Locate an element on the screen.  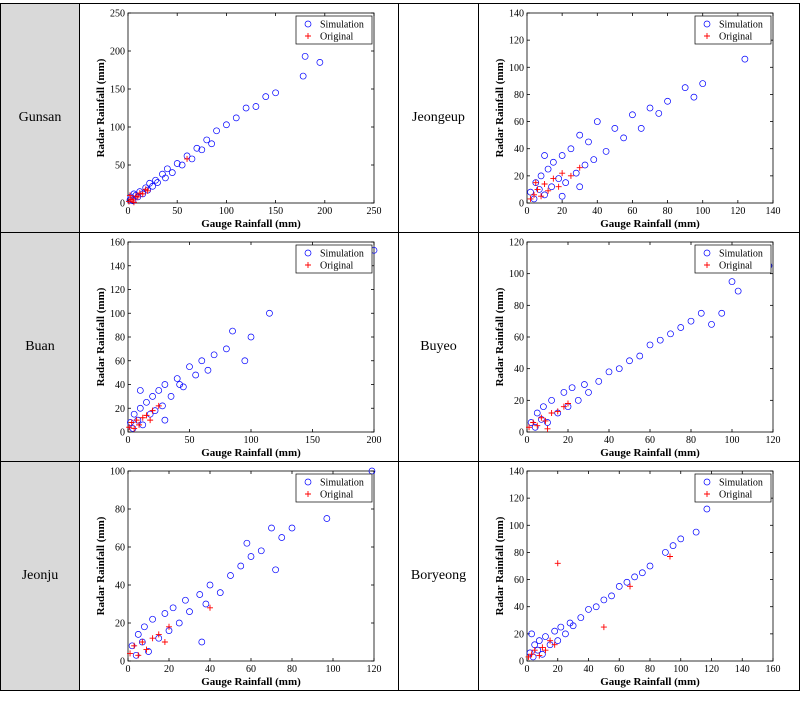
y-axis-label: Radar Rainfall (mm) is located at coordinates (500, 565).